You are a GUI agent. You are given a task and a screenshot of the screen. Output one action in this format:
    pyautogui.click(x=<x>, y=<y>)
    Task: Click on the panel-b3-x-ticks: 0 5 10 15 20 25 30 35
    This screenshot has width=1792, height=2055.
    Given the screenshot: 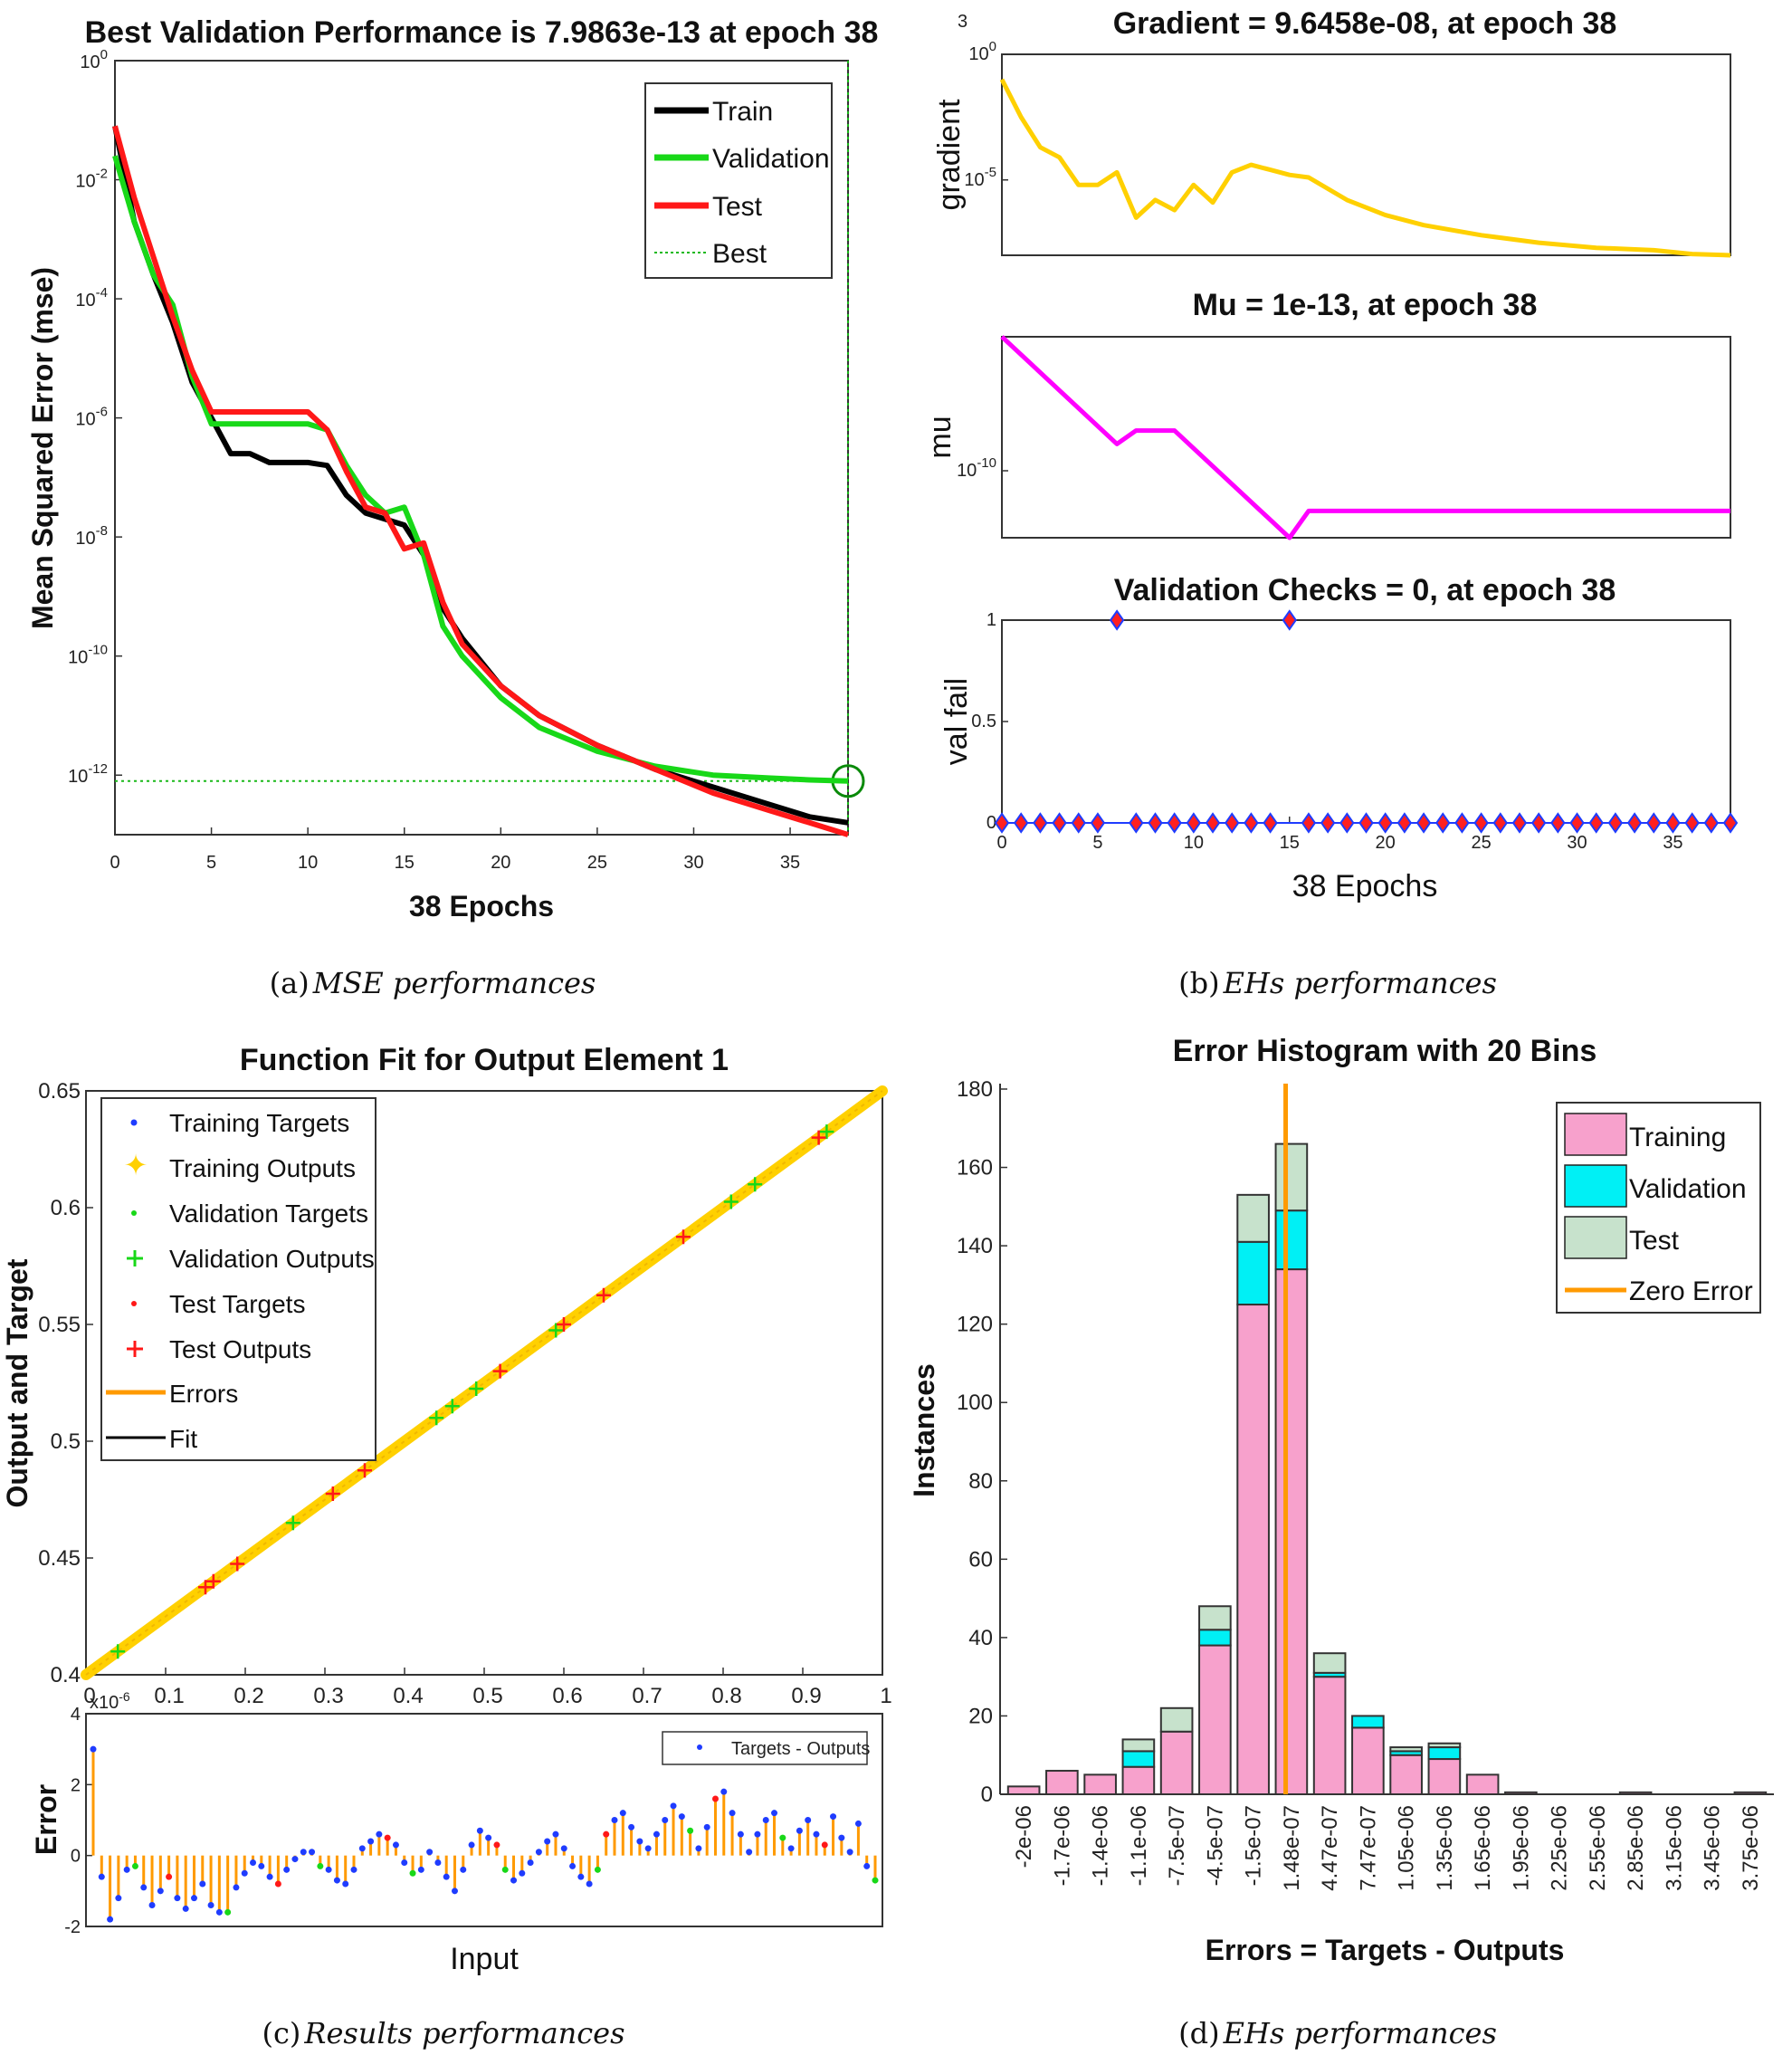 What is the action you would take?
    pyautogui.click(x=1339, y=835)
    